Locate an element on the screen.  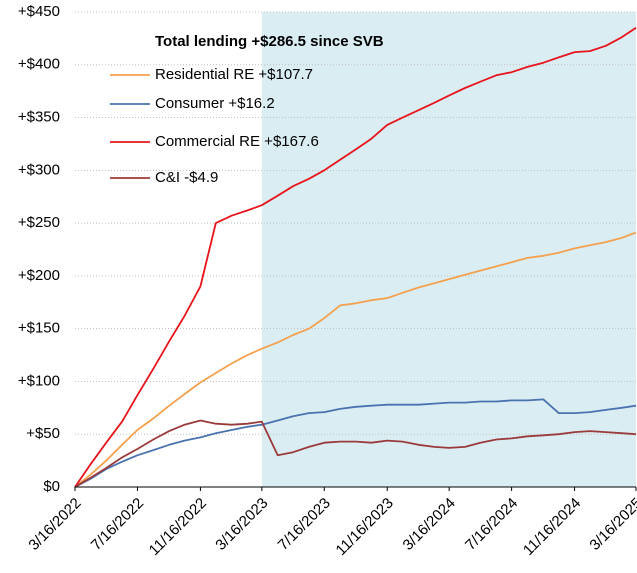
x-tick-label: 3/16/2024 is located at coordinates (429, 524).